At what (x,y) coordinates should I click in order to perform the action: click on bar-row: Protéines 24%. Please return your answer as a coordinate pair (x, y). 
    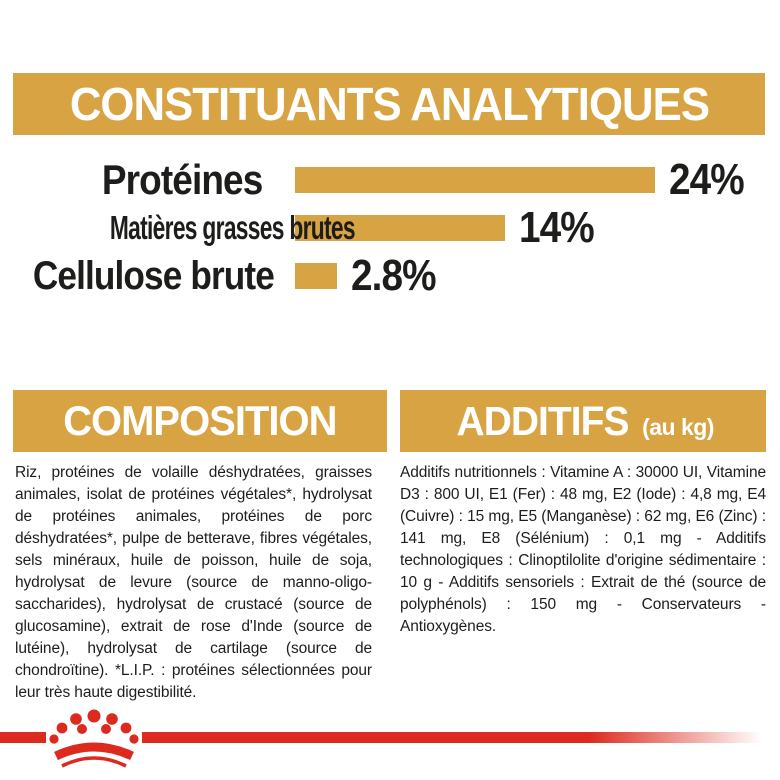
    Looking at the image, I should click on (390, 179).